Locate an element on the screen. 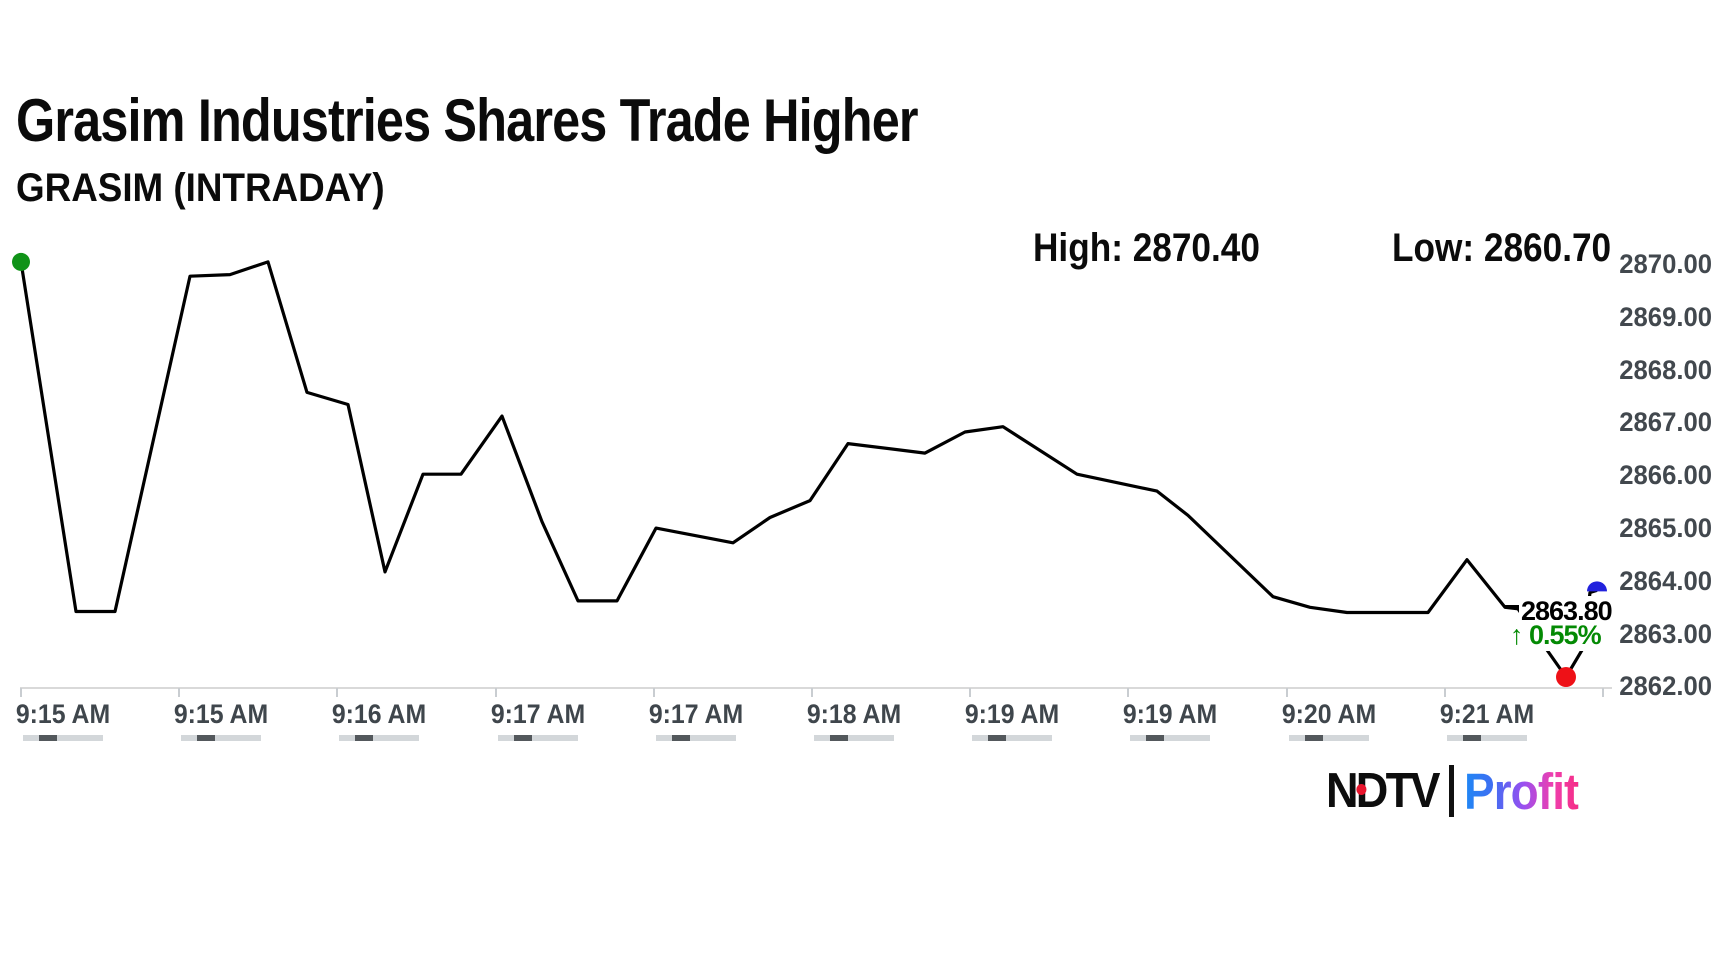 Image resolution: width=1728 pixels, height=972 pixels. ndtv-red-dot-icon is located at coordinates (1361, 789).